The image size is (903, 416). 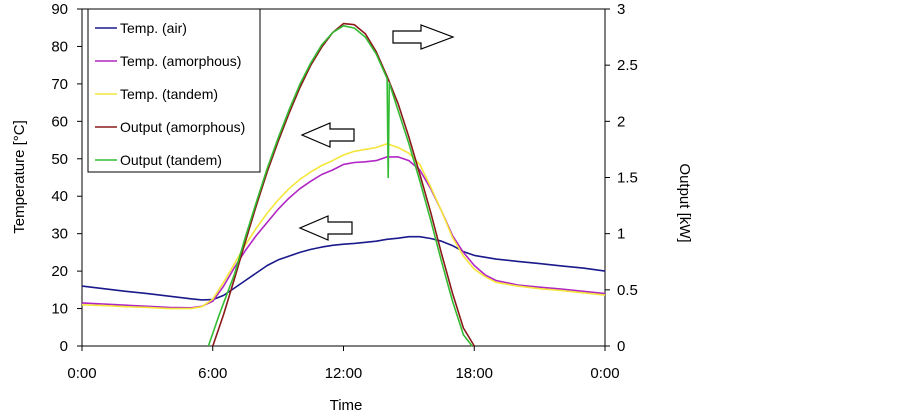 What do you see at coordinates (66, 178) in the screenshot?
I see `left-axis-ticks: 0 10 20 30 40 50 60 70 80 90` at bounding box center [66, 178].